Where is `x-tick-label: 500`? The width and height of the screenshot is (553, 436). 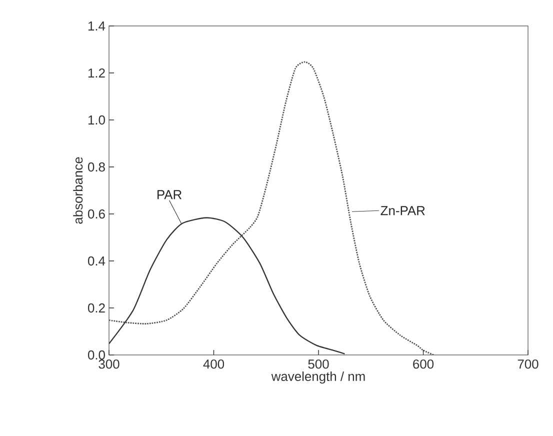
x-tick-label: 500 is located at coordinates (318, 364).